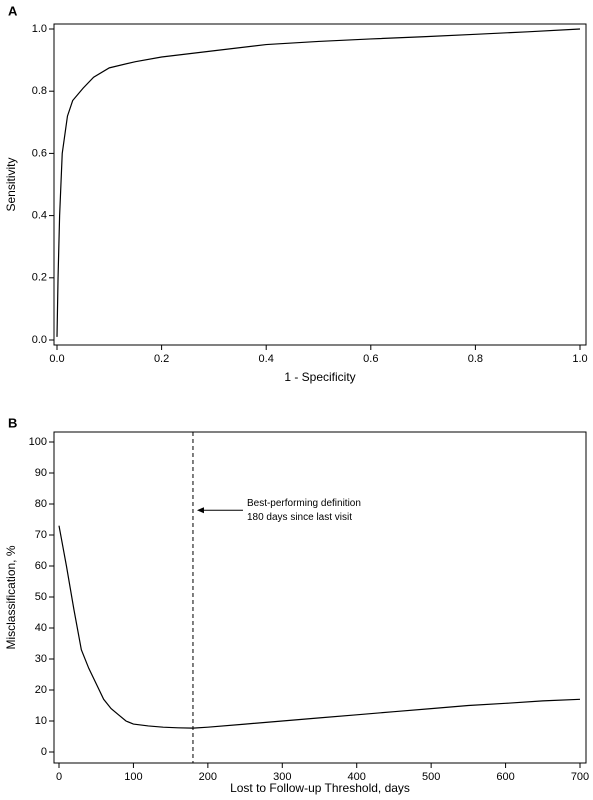  Describe the element at coordinates (41, 721) in the screenshot. I see `y-tick-label: 10` at that location.